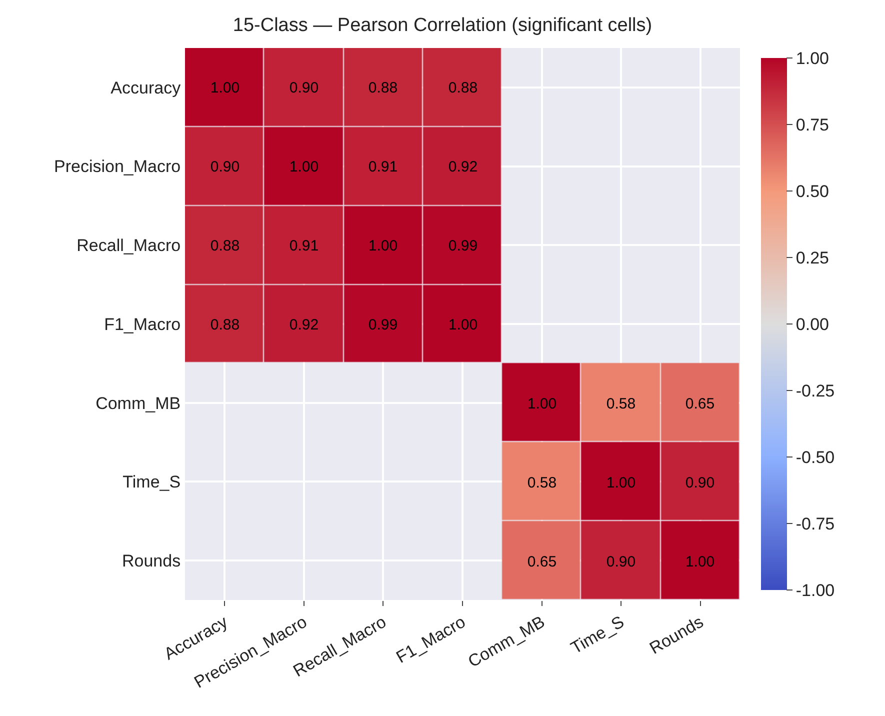 This screenshot has width=885, height=716. Describe the element at coordinates (442, 25) in the screenshot. I see `chart-title: 15-Class — Pearson Correlation (significant cells)` at that location.